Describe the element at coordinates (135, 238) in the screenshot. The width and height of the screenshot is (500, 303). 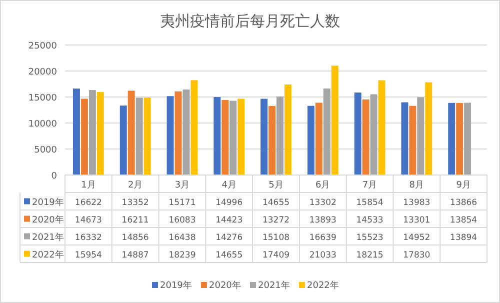
I see `data-label: 14856` at that location.